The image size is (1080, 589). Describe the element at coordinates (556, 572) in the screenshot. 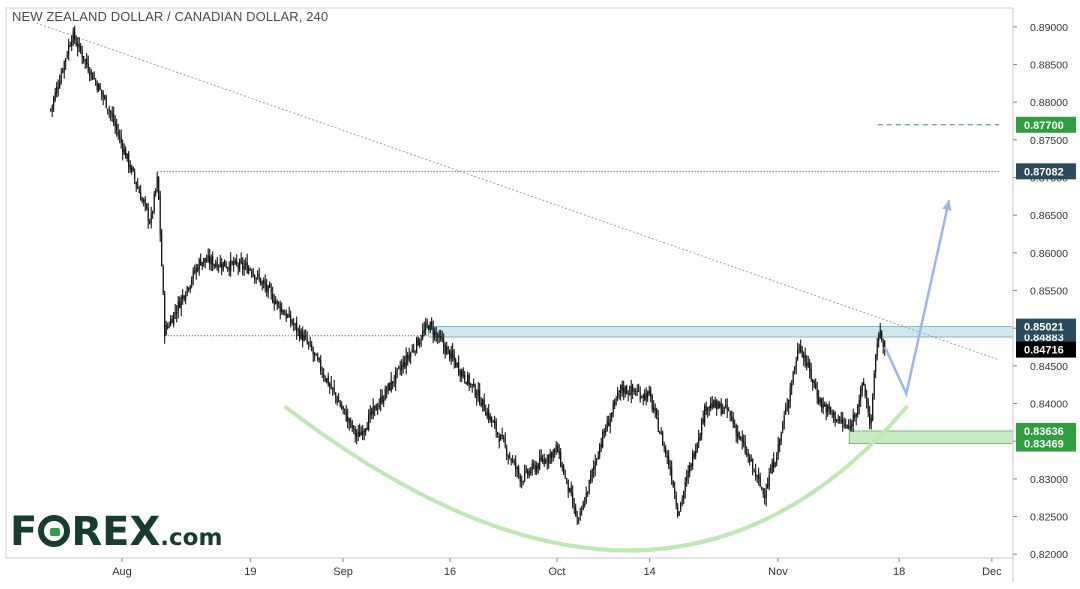

I see `x-tick-label: Oct` at that location.